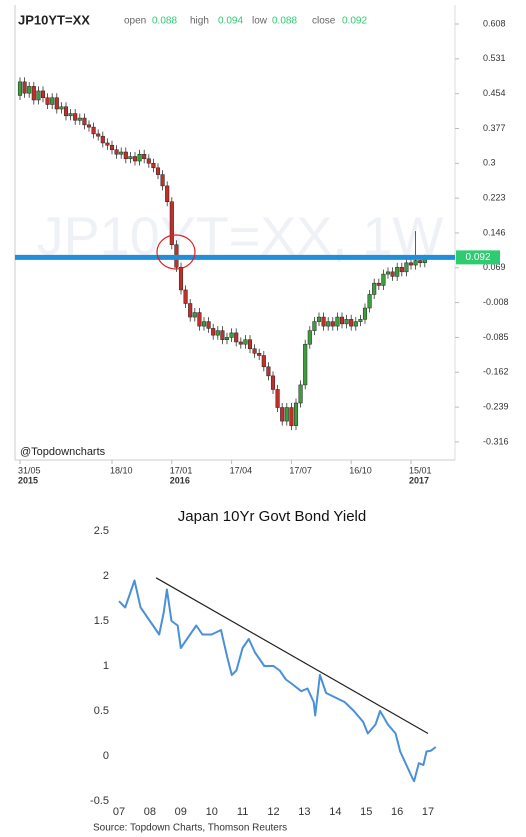 The image size is (526, 837). What do you see at coordinates (496, 372) in the screenshot?
I see `y-tick-label: -0.162` at bounding box center [496, 372].